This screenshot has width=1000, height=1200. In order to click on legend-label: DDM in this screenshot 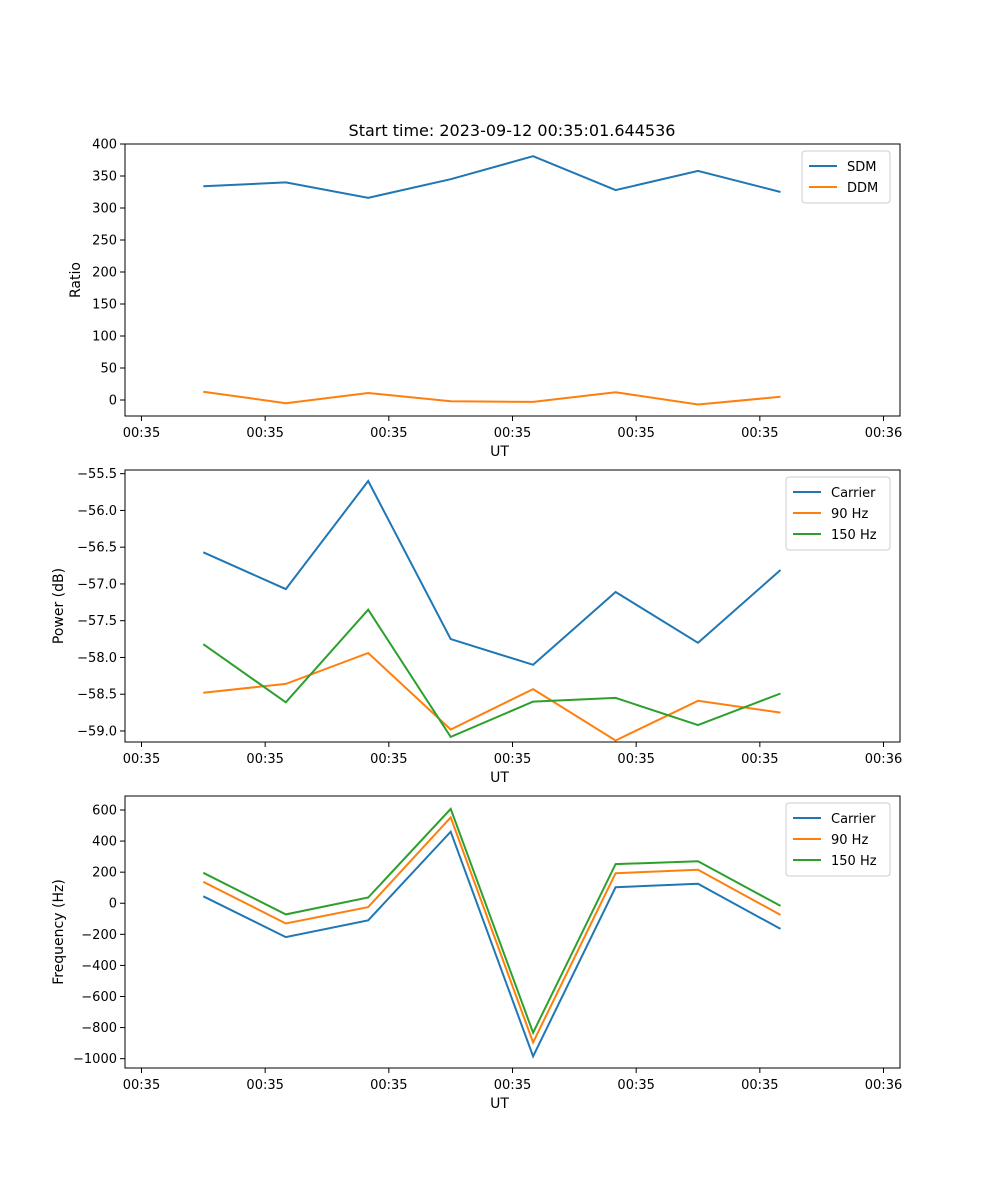, I will do `click(862, 188)`.